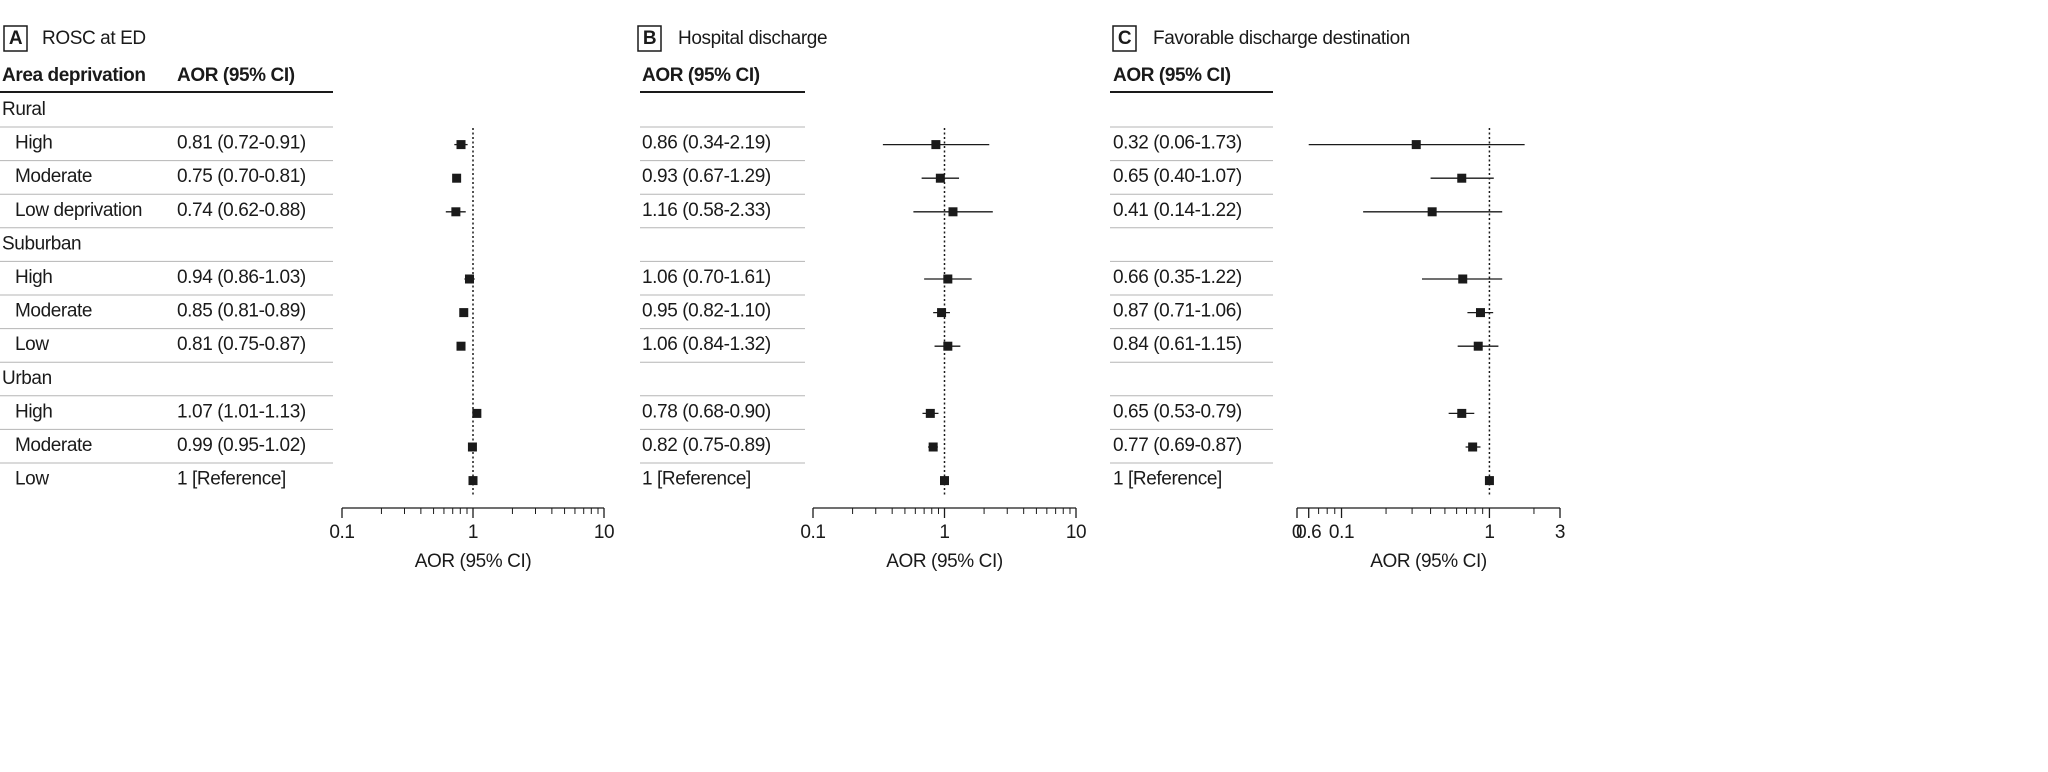 The image size is (2048, 772). What do you see at coordinates (1308, 532) in the screenshot?
I see `x-tick-label: 0.6` at bounding box center [1308, 532].